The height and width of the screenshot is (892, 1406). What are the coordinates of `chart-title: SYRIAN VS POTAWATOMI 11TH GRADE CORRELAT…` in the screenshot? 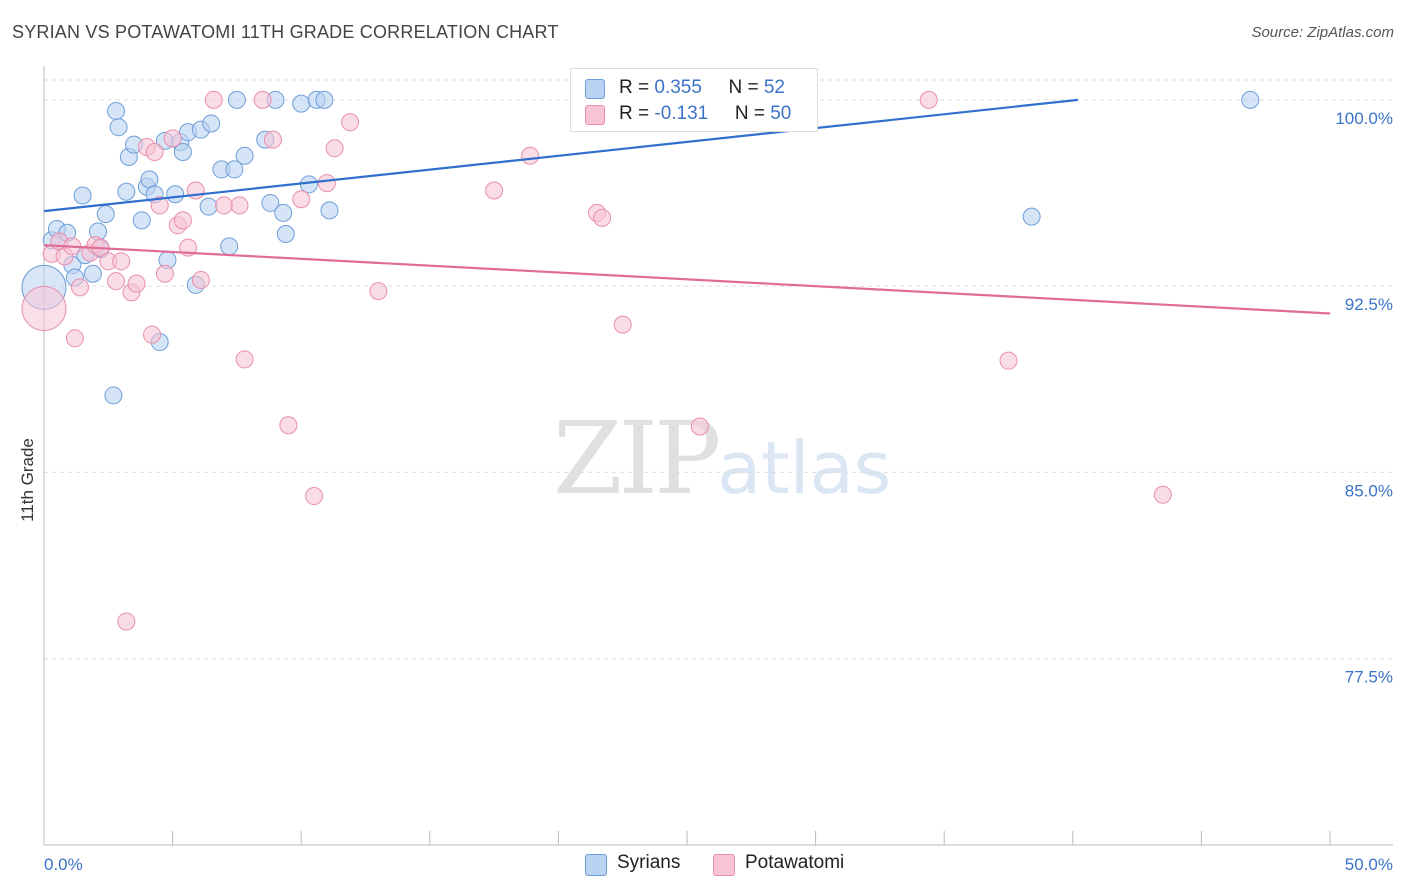 It's located at (285, 32).